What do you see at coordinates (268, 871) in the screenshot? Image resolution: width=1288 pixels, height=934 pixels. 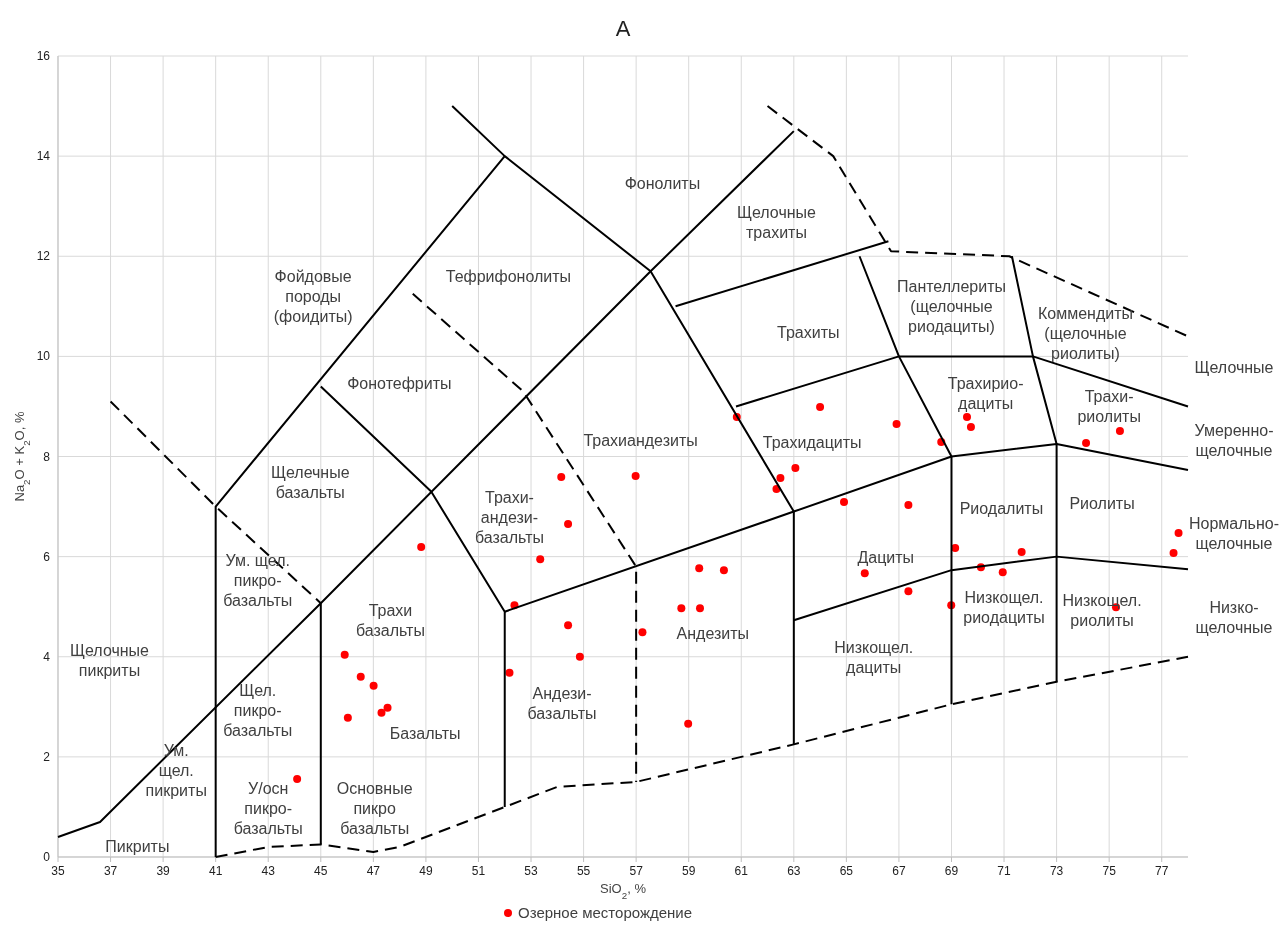 I see `x-tick-label: 43` at bounding box center [268, 871].